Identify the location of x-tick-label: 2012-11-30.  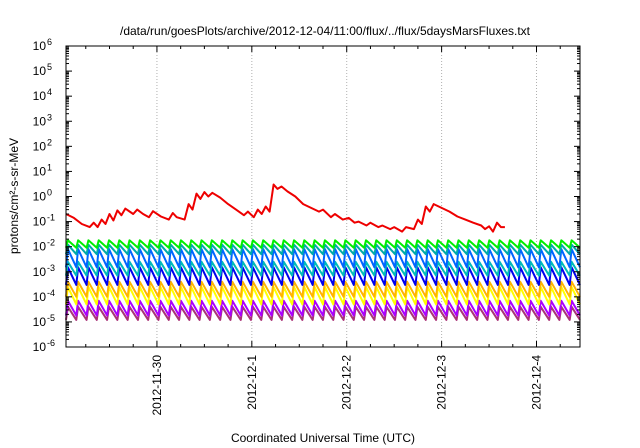
(157, 385).